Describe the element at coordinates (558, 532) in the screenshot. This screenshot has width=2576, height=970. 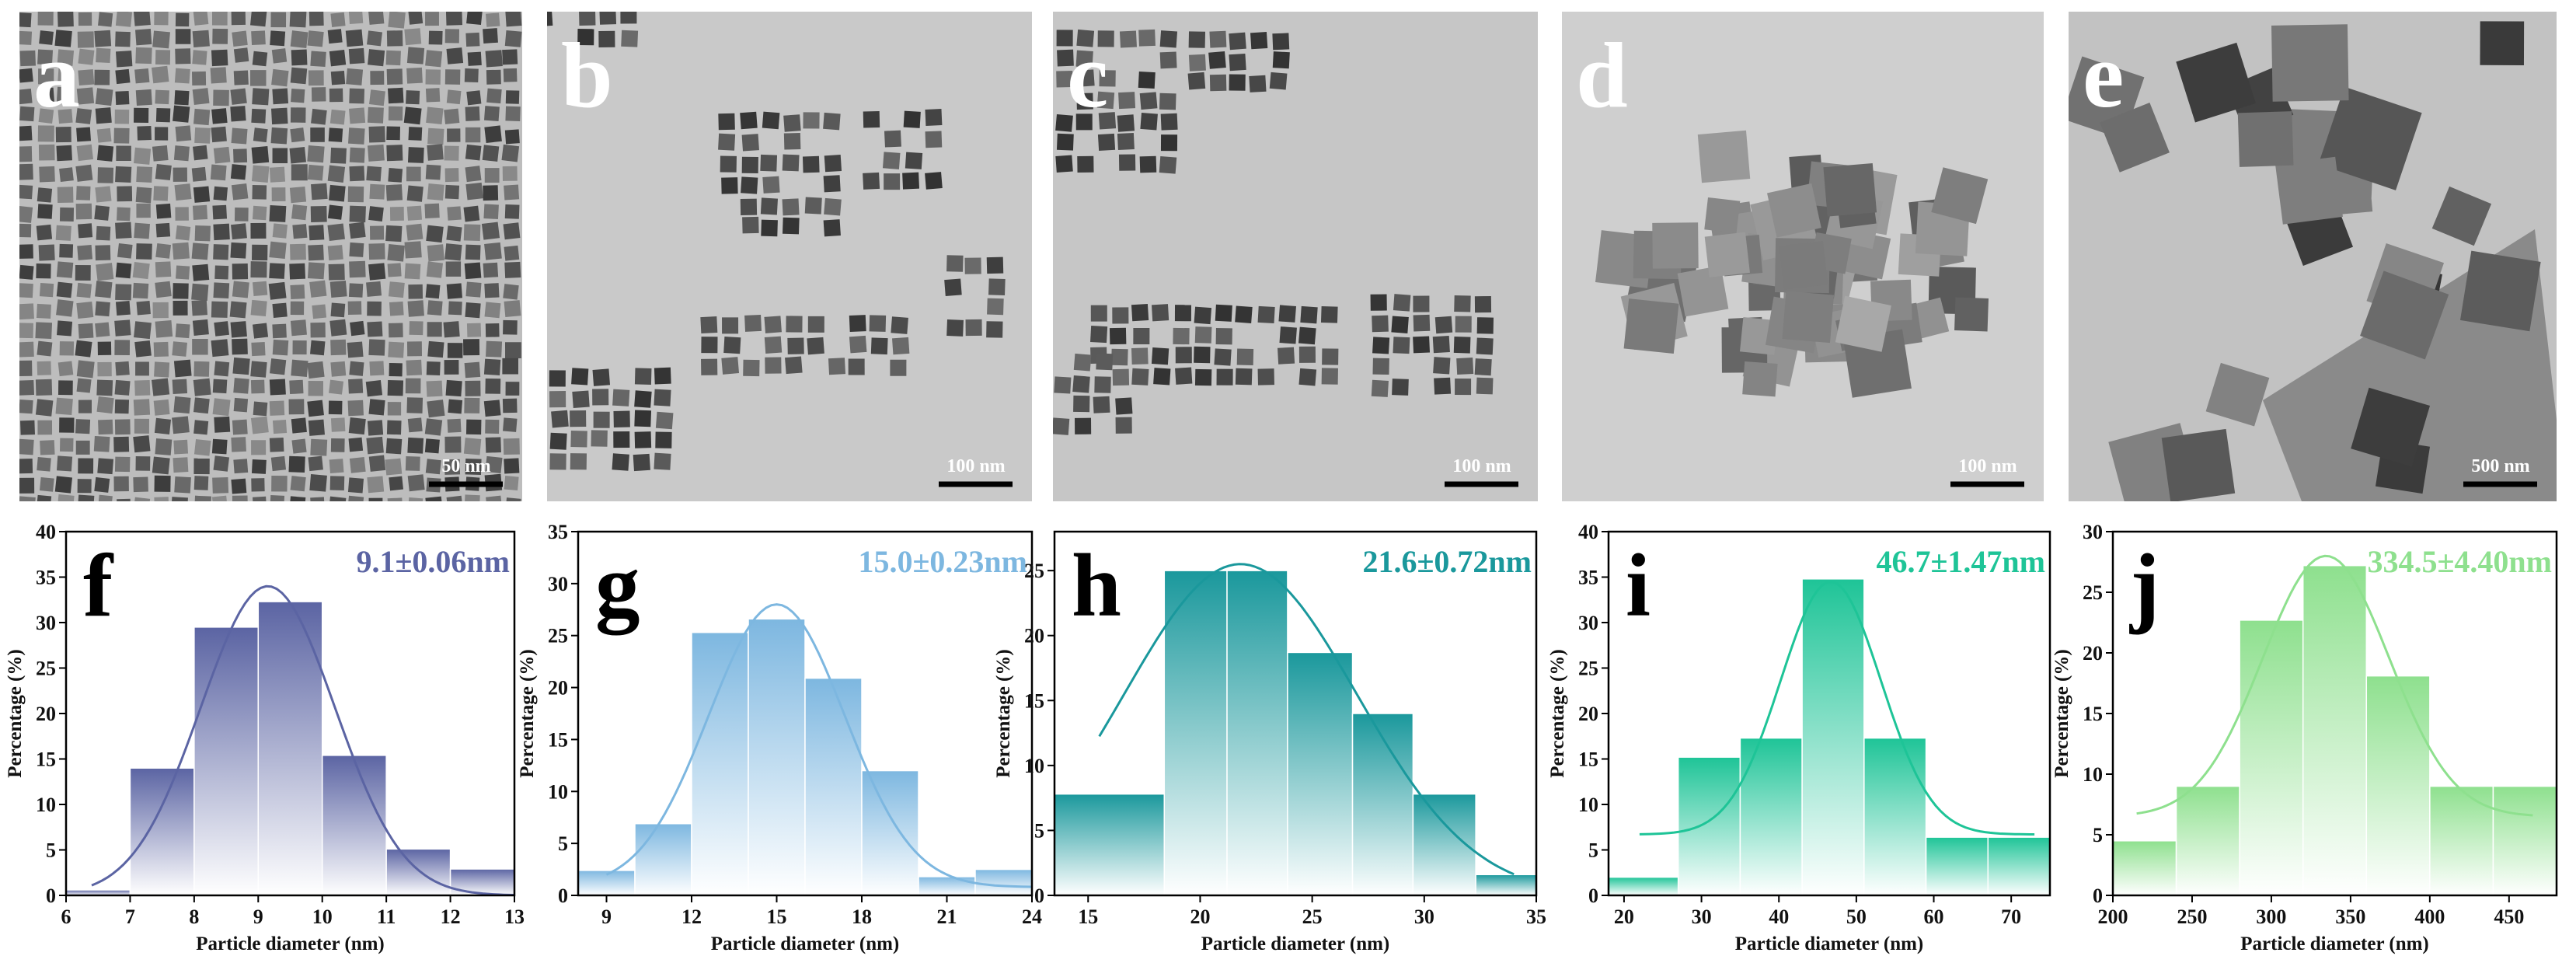
I see `y-tick-label: 35` at that location.